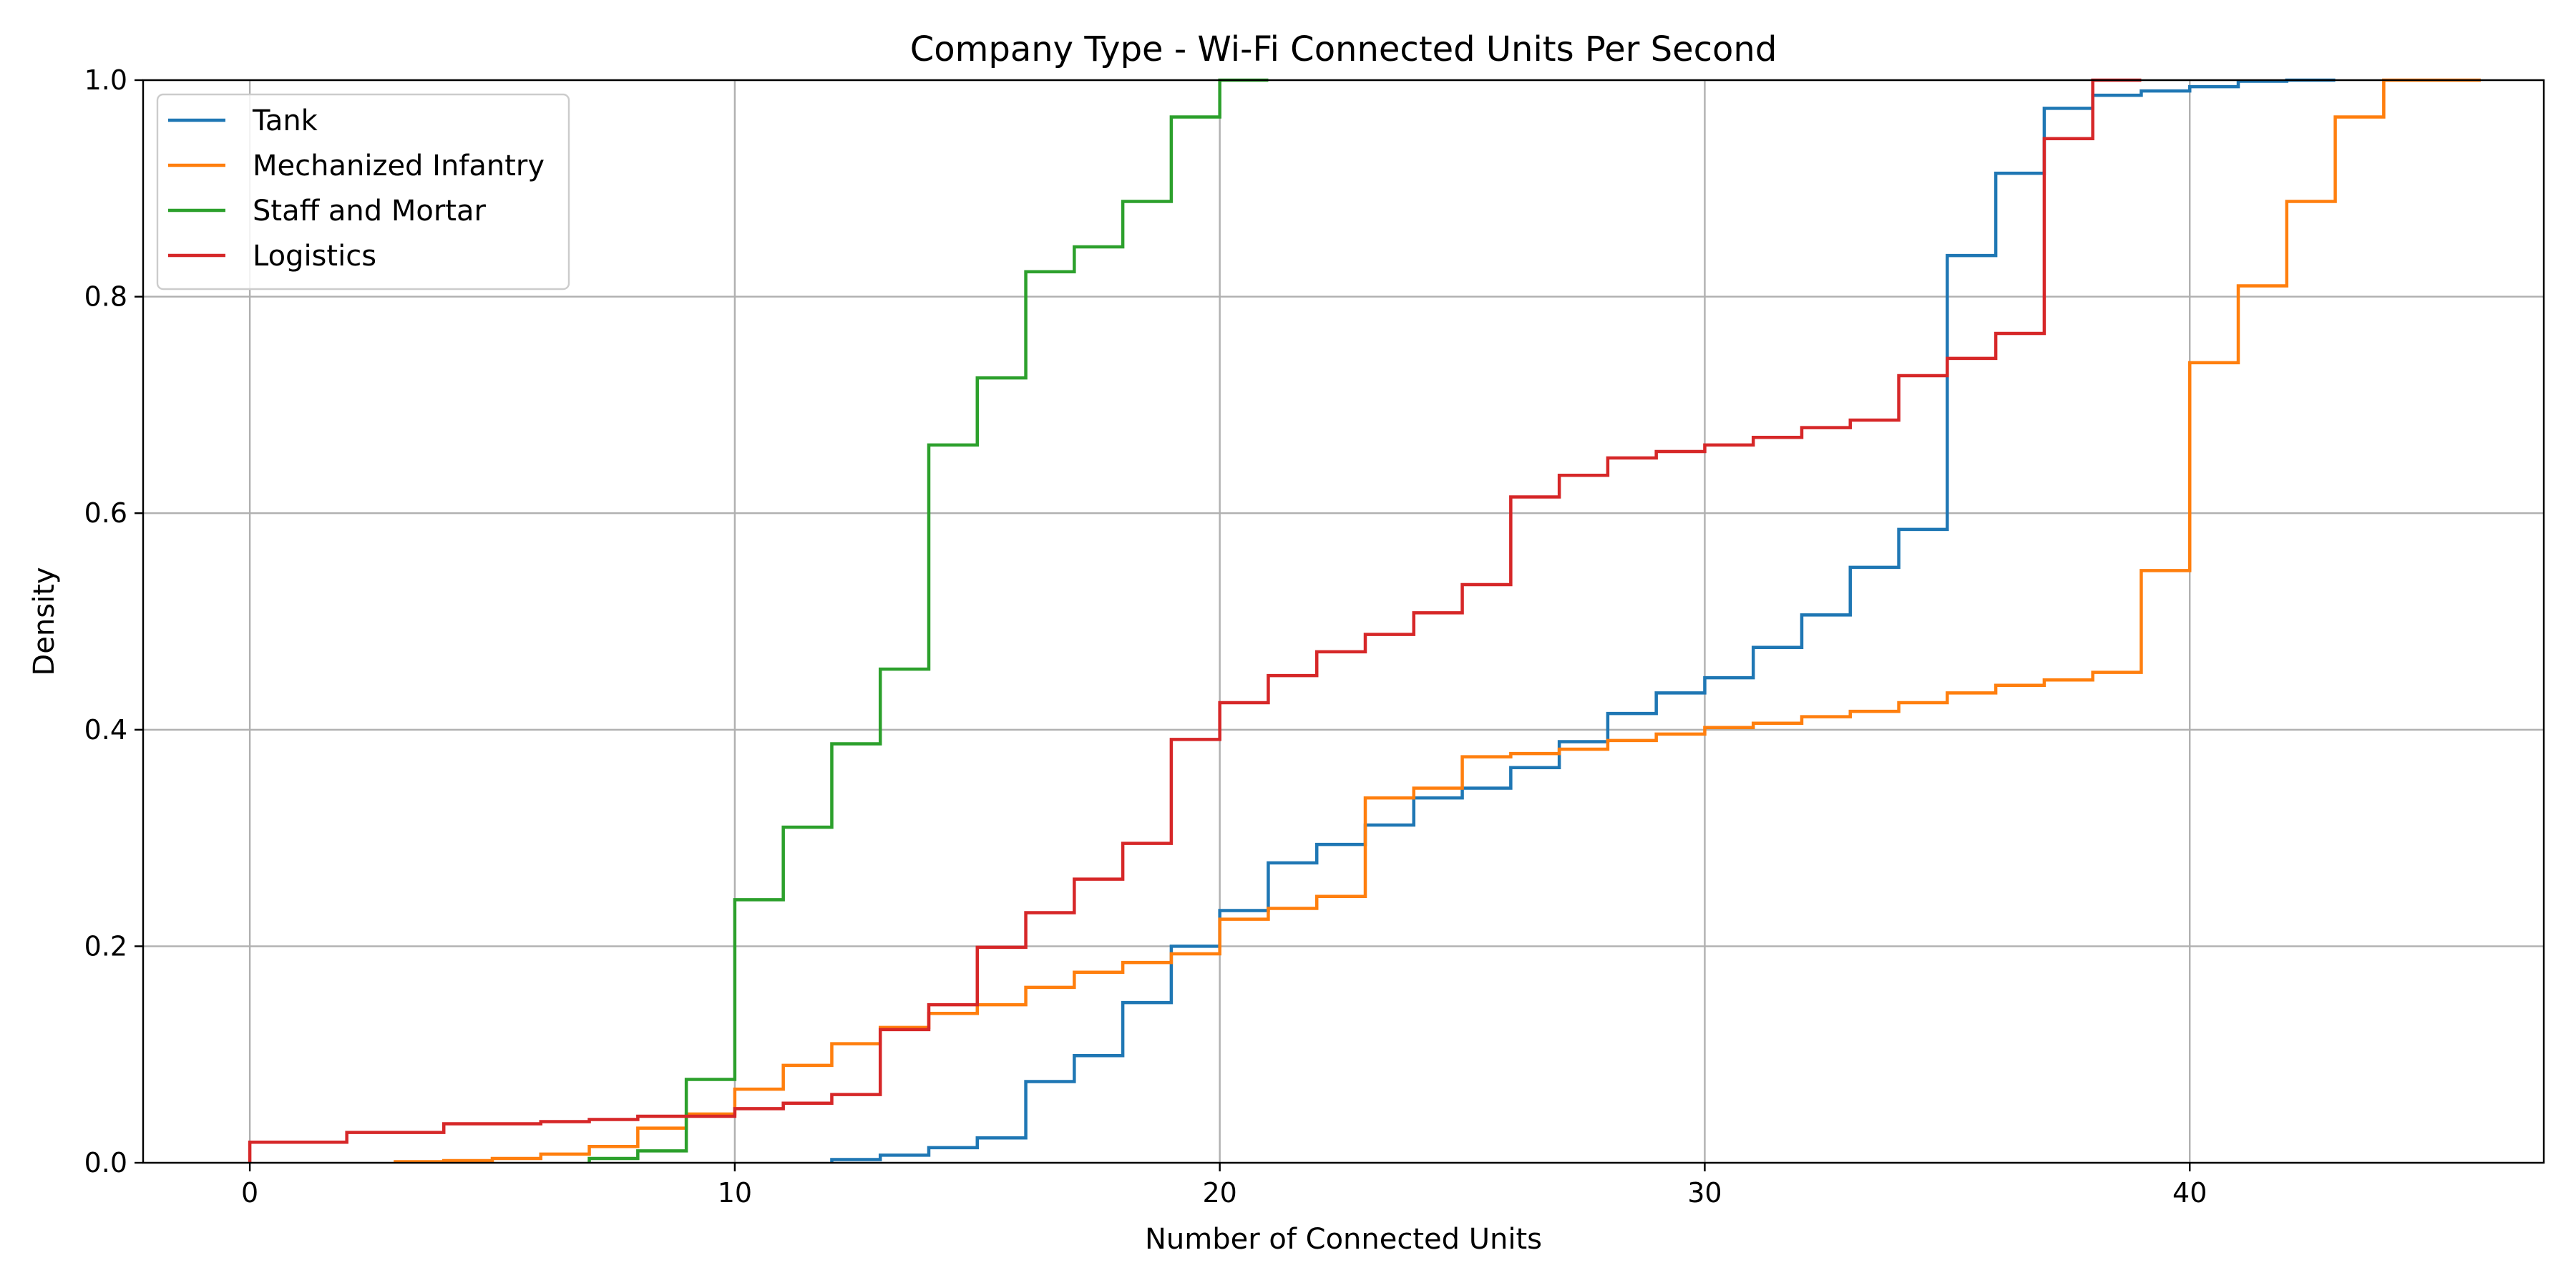 The height and width of the screenshot is (1288, 2576). What do you see at coordinates (314, 256) in the screenshot?
I see `legend-label: Logistics` at bounding box center [314, 256].